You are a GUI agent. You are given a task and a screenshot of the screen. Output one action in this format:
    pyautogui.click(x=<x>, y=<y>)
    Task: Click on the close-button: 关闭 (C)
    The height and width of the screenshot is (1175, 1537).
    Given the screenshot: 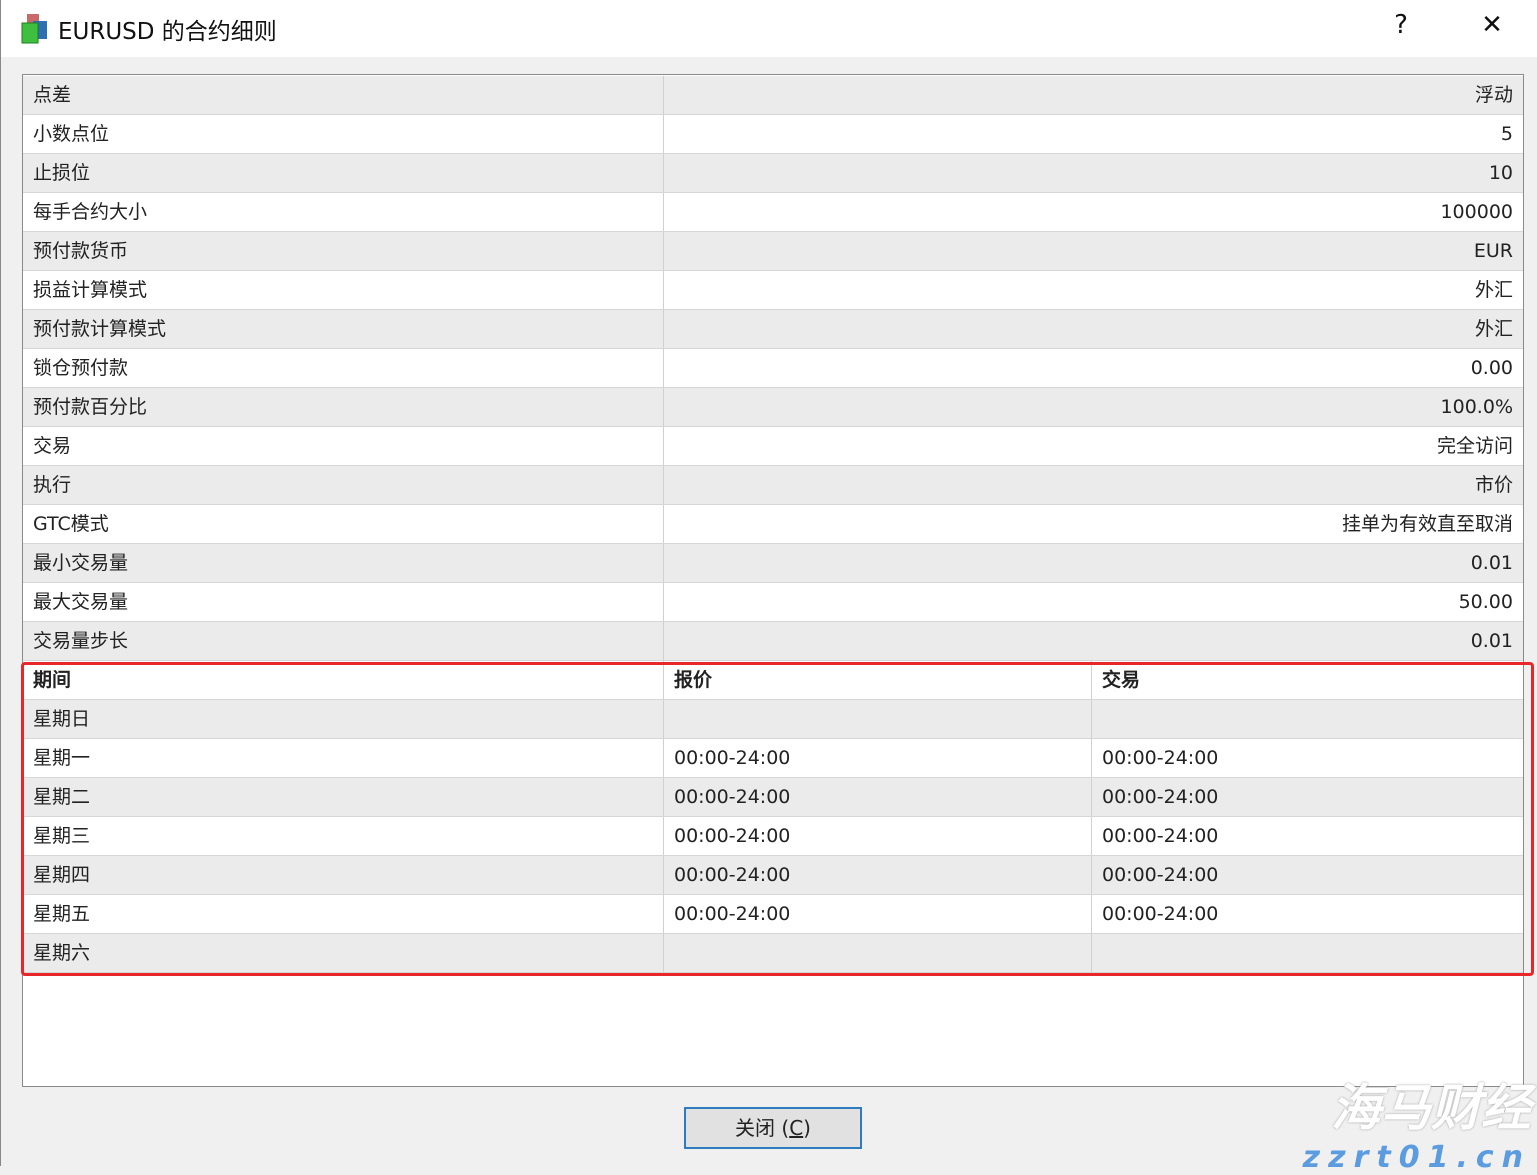 What is the action you would take?
    pyautogui.click(x=773, y=1128)
    